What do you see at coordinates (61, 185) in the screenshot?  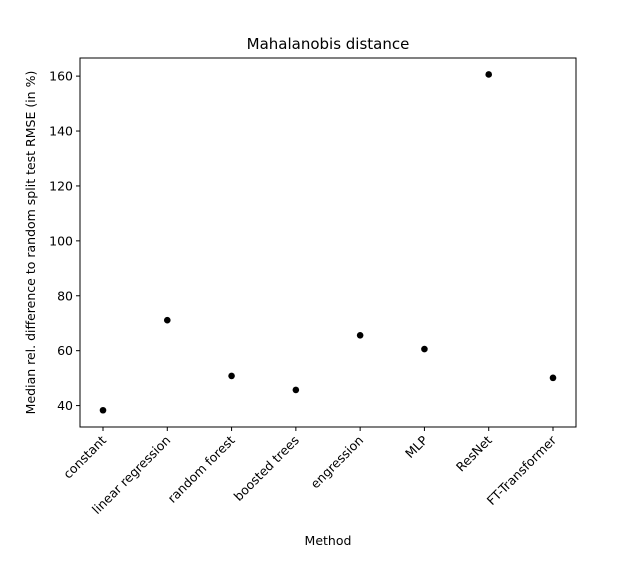 I see `y-tick-label: 120` at bounding box center [61, 185].